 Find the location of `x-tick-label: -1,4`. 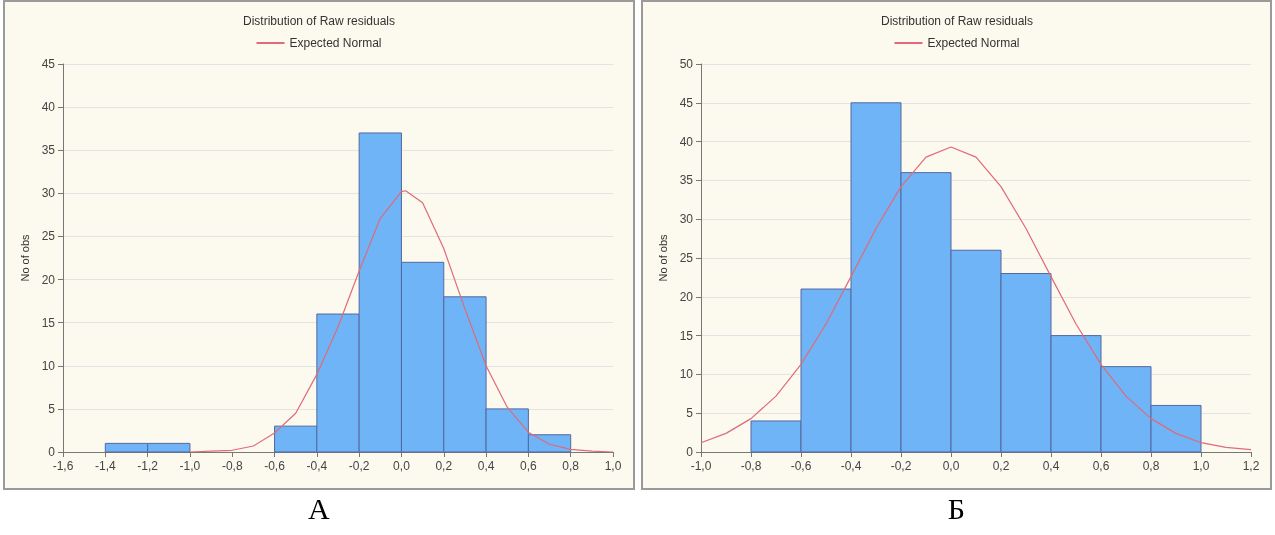

x-tick-label: -1,4 is located at coordinates (105, 466).